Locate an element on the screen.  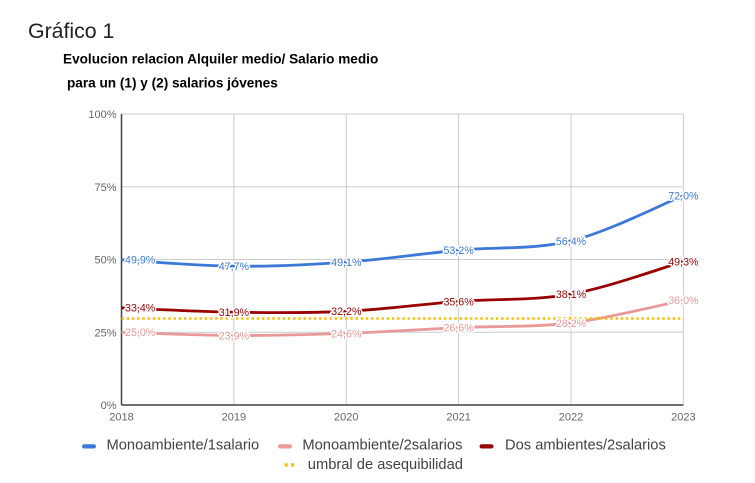
svg-text: 23,9% is located at coordinates (234, 336).